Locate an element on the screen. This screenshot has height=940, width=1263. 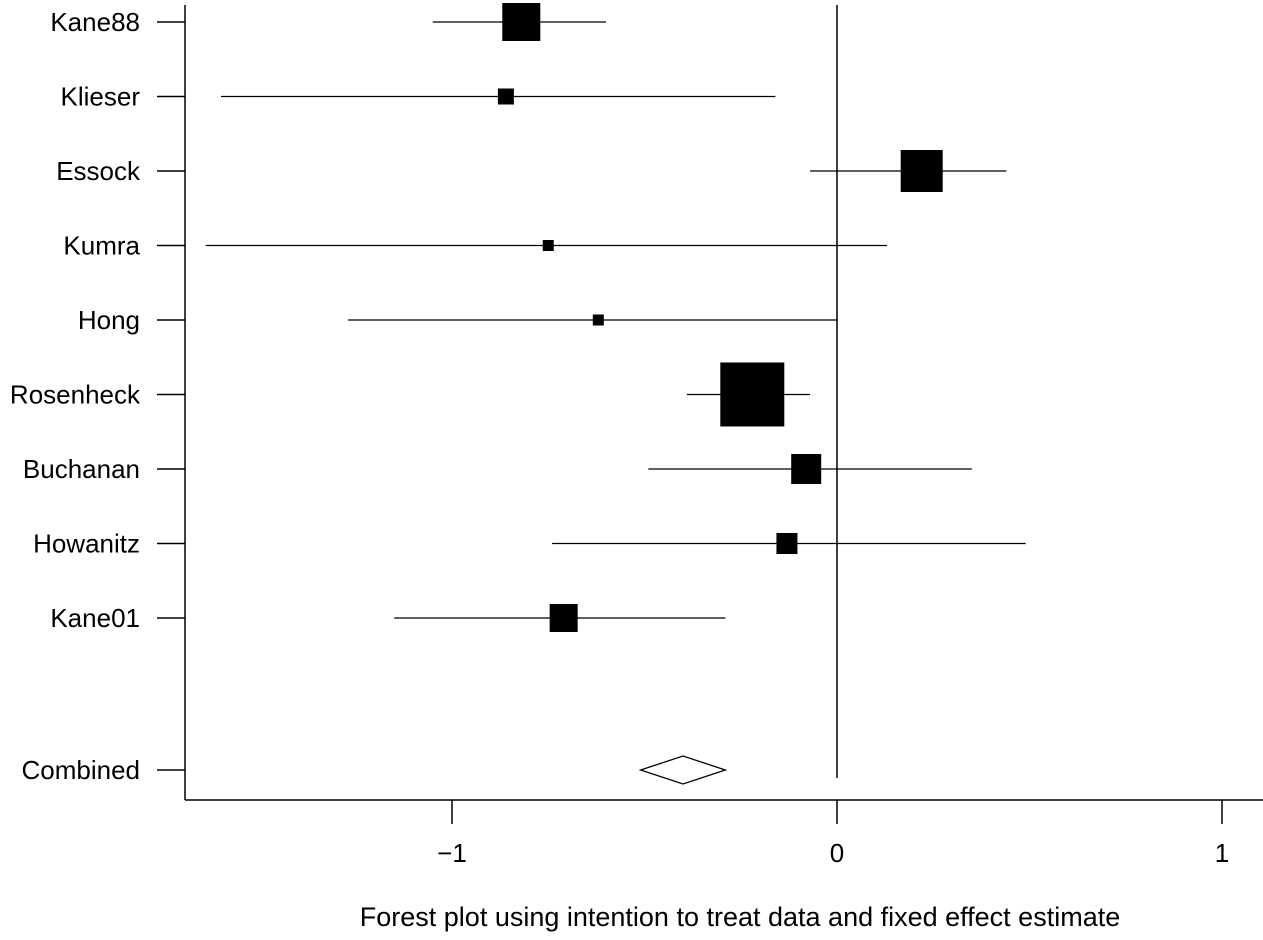
study-row: Hong is located at coordinates (457, 320).